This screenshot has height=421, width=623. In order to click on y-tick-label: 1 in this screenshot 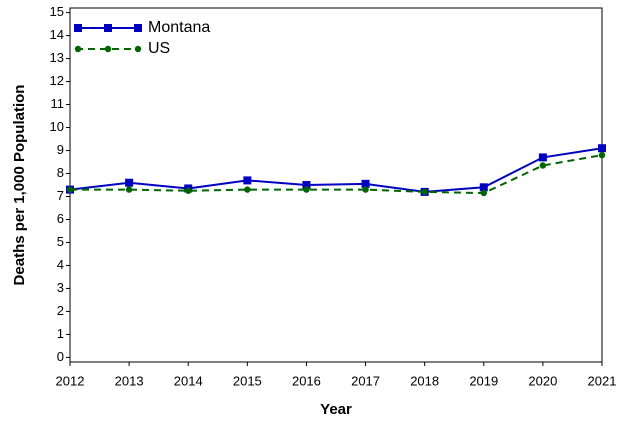, I will do `click(60, 333)`.